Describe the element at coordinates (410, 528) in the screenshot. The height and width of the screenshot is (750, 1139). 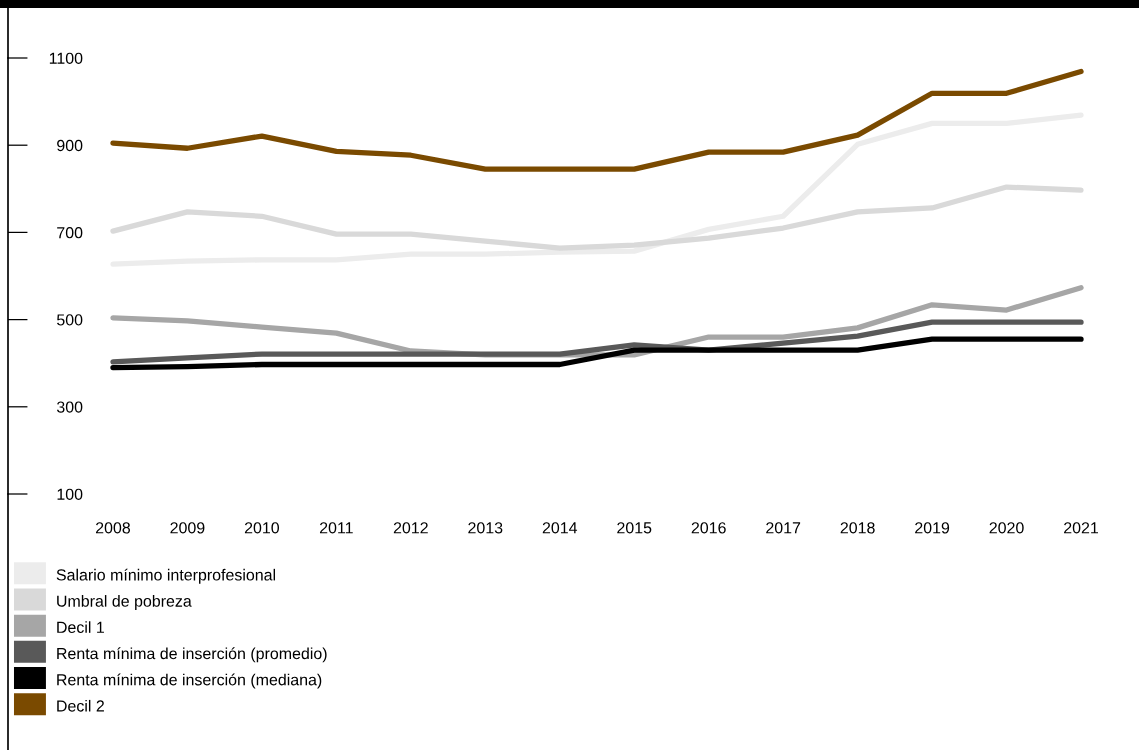
I see `x-tick-label: 2012` at that location.